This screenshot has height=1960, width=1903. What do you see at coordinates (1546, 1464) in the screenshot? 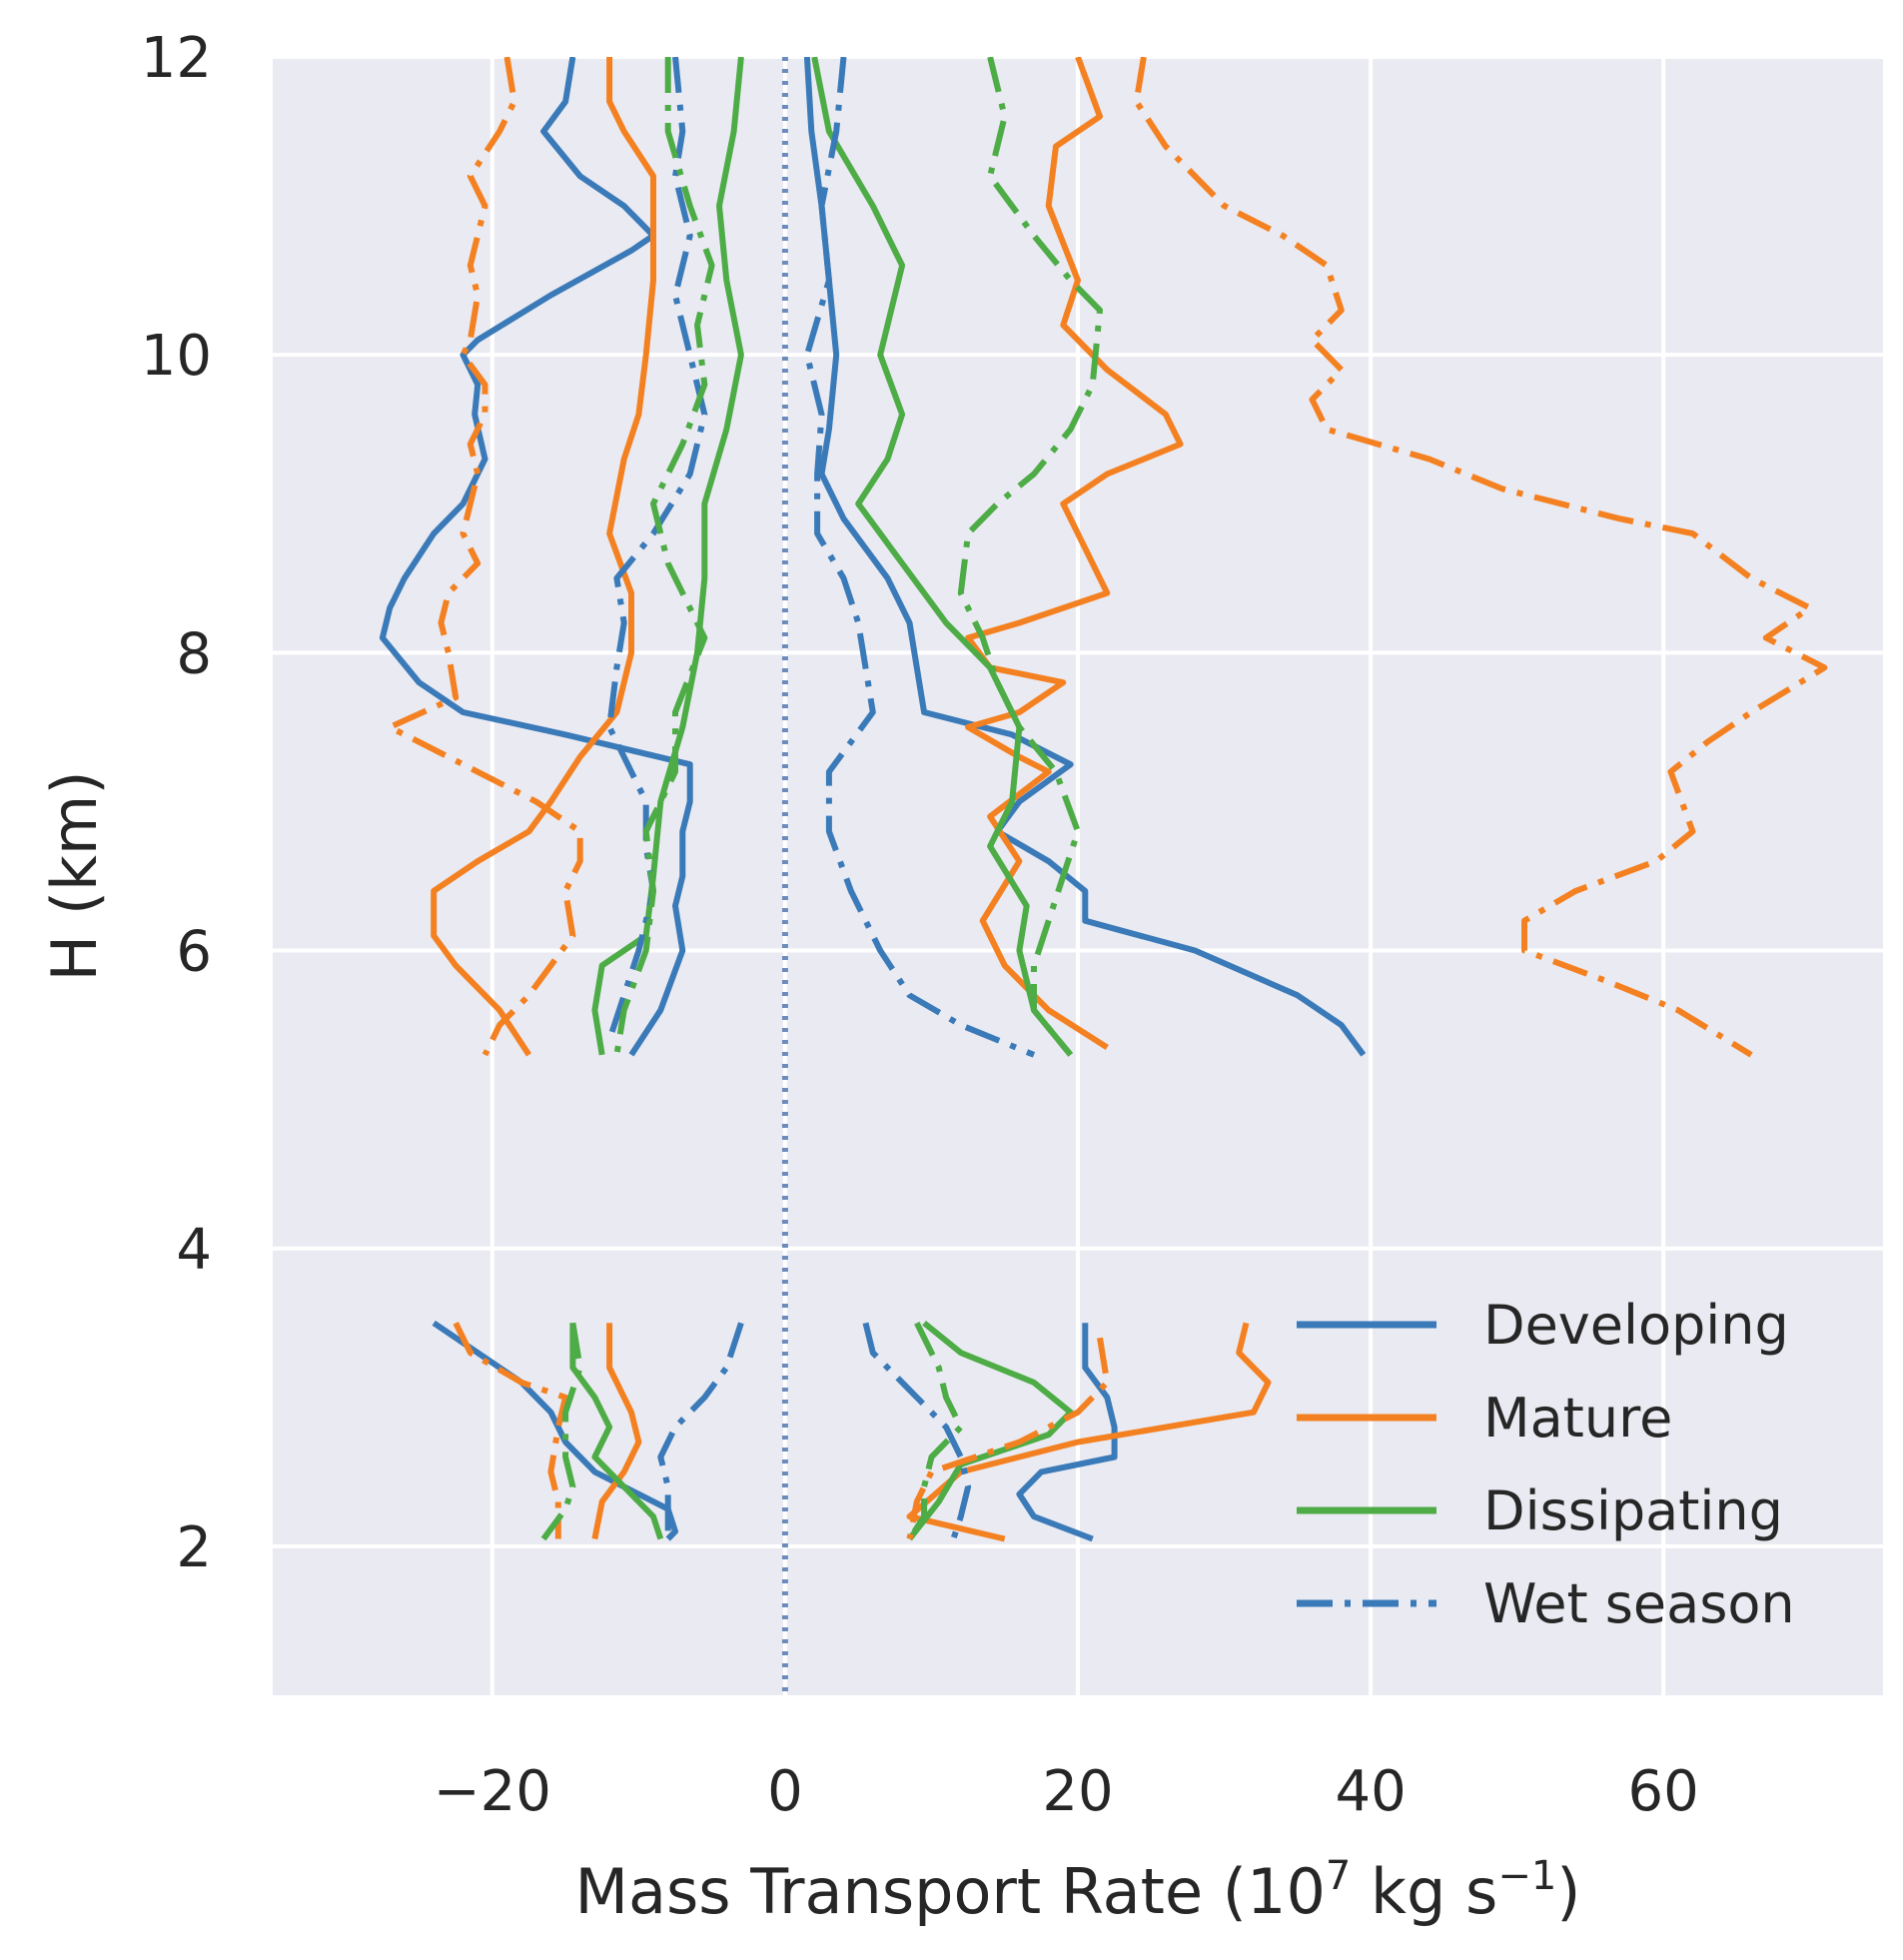
I see `legend: Developing Mature Dissipating Wet season` at bounding box center [1546, 1464].